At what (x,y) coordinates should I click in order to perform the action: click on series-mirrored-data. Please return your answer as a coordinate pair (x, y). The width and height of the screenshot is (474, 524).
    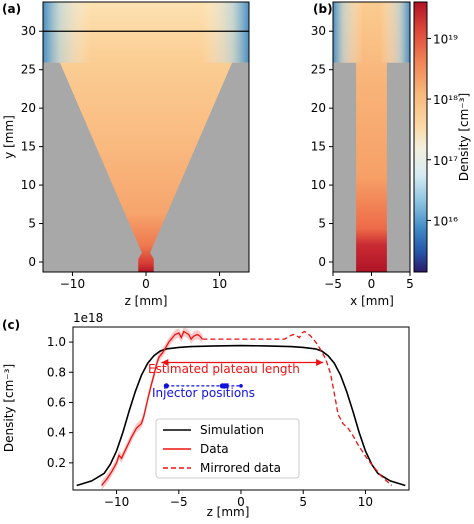
    Looking at the image, I should click on (297, 408).